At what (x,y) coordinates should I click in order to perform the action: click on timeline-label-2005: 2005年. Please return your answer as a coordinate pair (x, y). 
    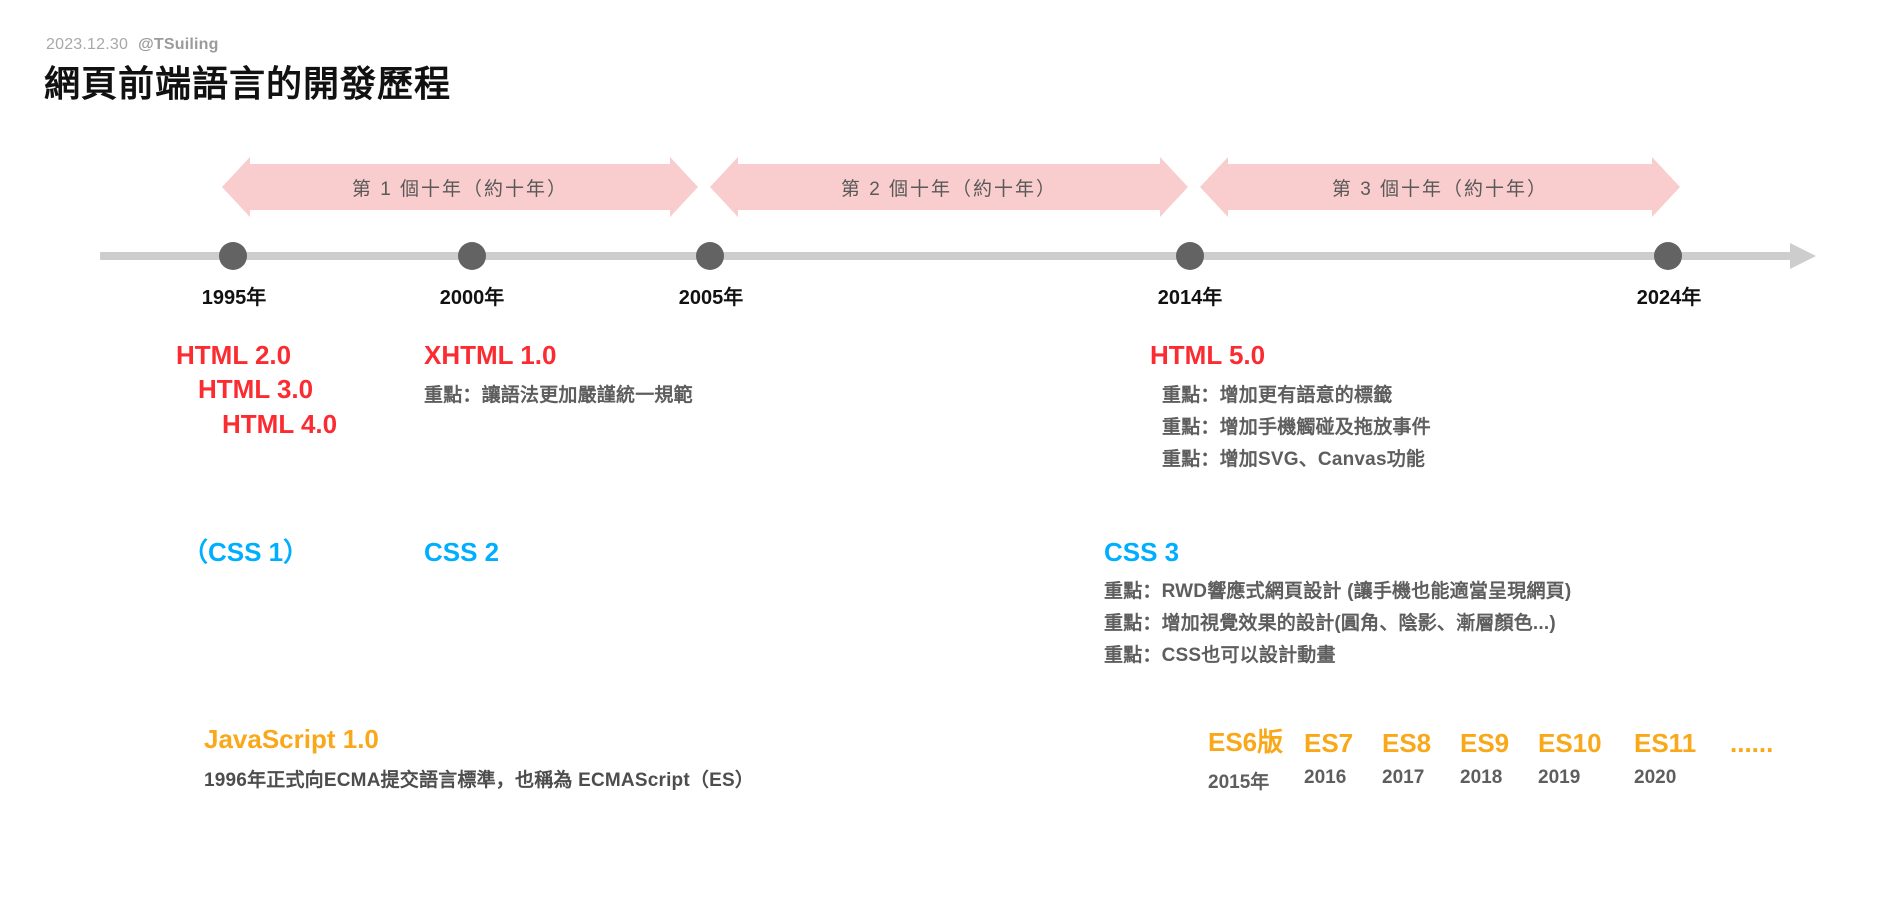
    Looking at the image, I should click on (711, 298).